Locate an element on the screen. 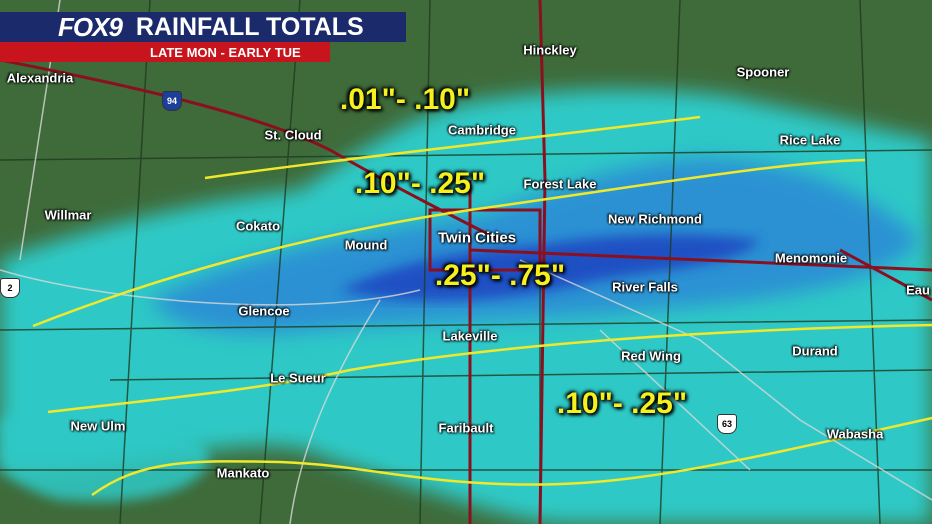 The image size is (932, 524). city-label: Cokato is located at coordinates (258, 226).